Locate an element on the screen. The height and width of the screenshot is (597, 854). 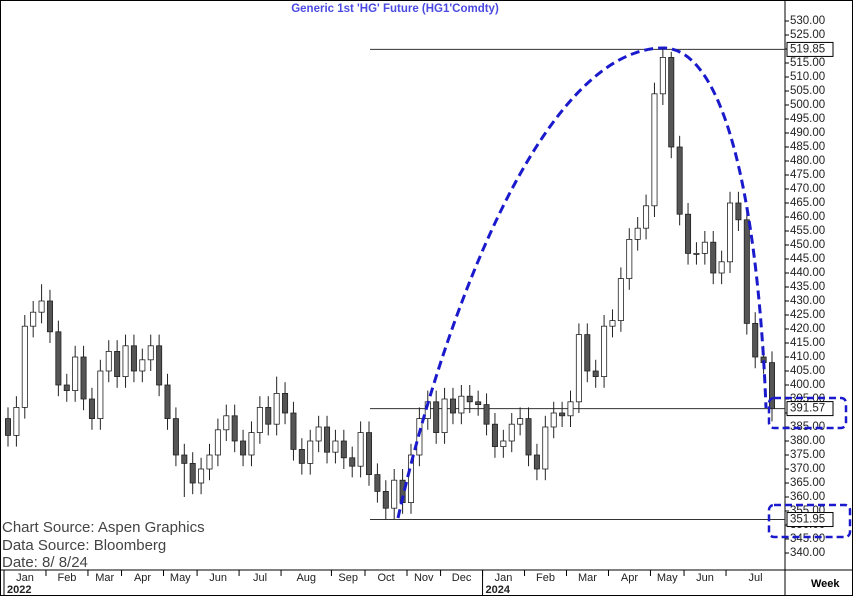
y-tick-label: 430.00 is located at coordinates (807, 301).